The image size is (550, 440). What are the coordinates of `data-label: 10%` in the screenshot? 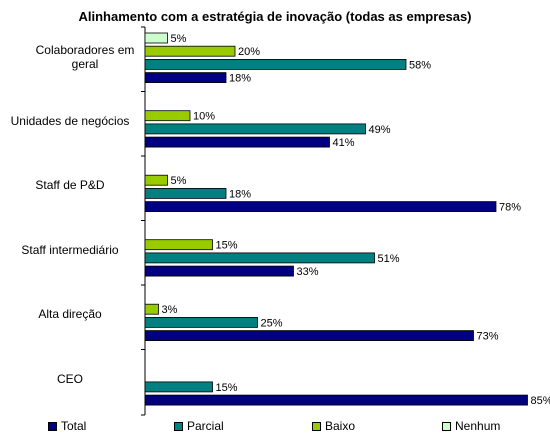 It's located at (204, 117).